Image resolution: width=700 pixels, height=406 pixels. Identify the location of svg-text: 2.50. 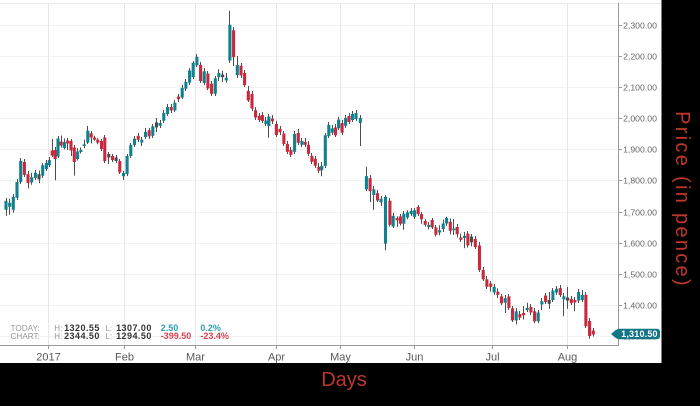
(170, 328).